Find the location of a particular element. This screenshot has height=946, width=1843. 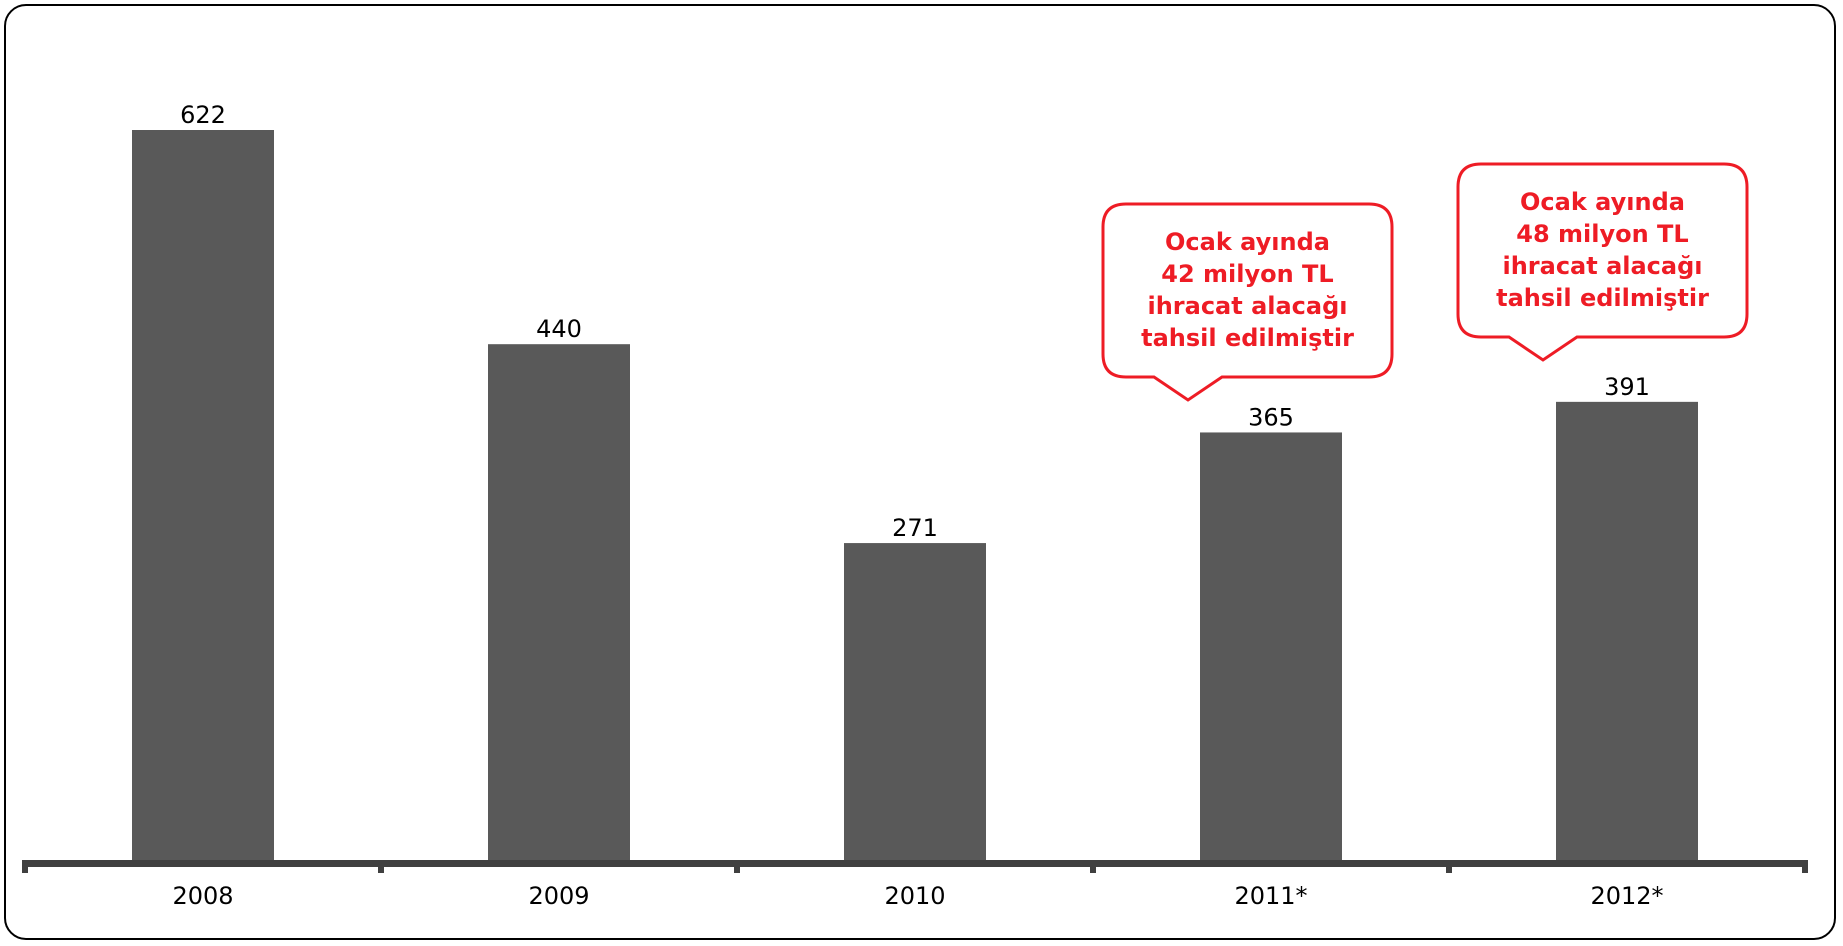

data-label: 271 is located at coordinates (915, 528).